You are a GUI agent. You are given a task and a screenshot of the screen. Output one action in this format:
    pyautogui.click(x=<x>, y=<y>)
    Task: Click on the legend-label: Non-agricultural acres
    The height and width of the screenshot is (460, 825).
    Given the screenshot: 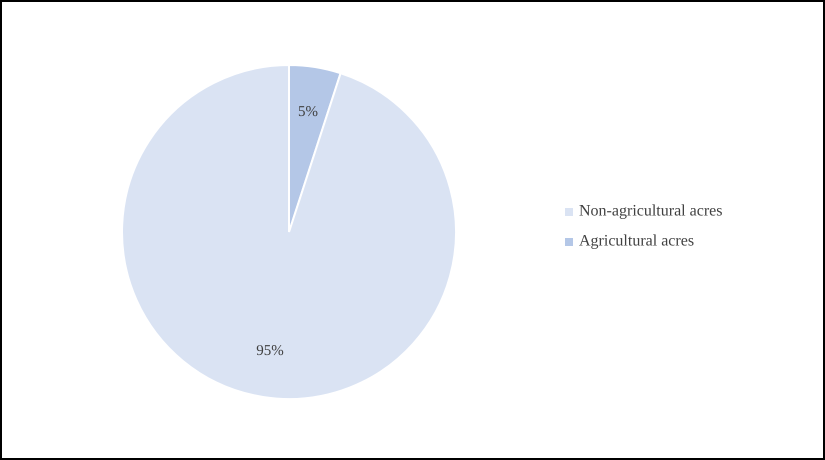 What is the action you would take?
    pyautogui.click(x=650, y=211)
    